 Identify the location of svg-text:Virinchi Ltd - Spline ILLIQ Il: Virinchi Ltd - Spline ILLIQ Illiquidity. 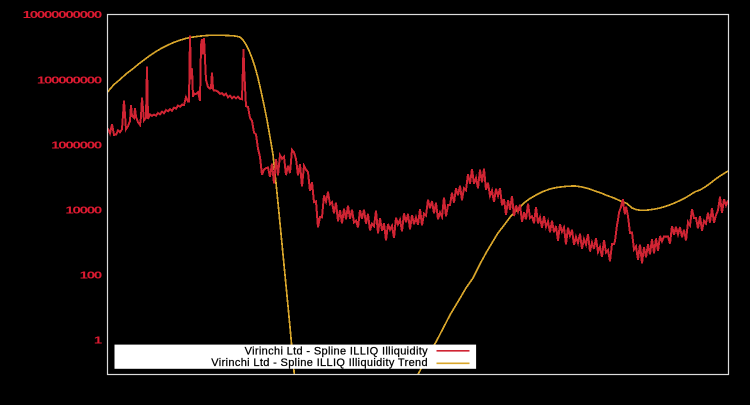
(337, 352).